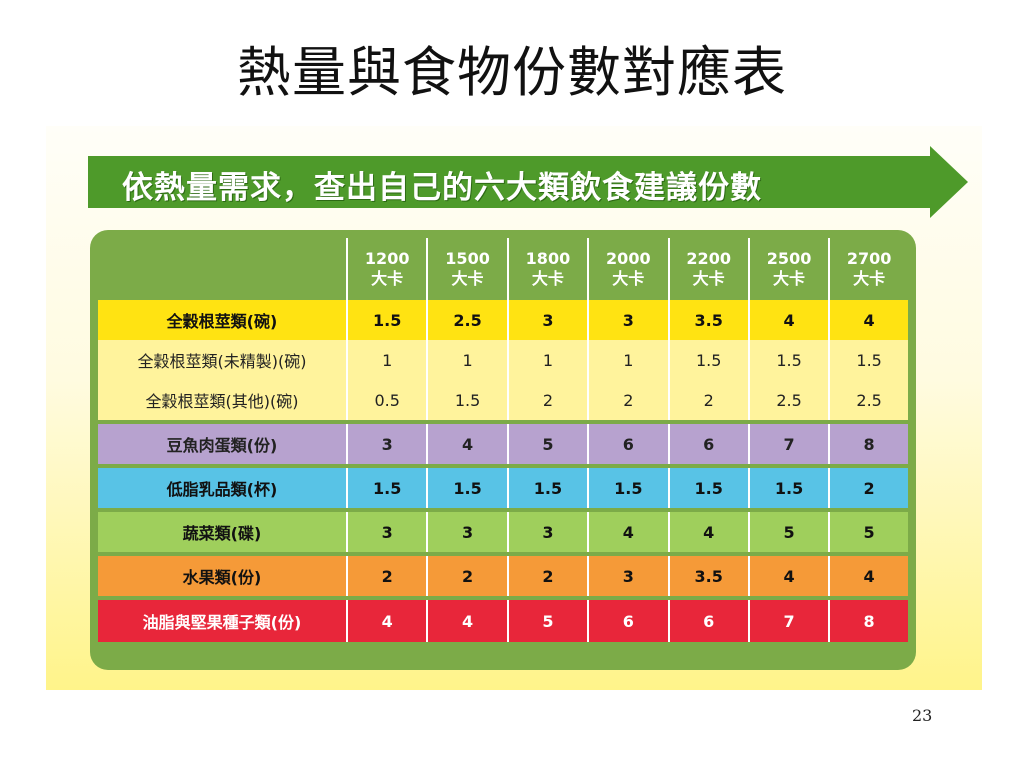 This screenshot has width=1024, height=768. What do you see at coordinates (223, 532) in the screenshot?
I see `row-label: 蔬菜類(碟)` at bounding box center [223, 532].